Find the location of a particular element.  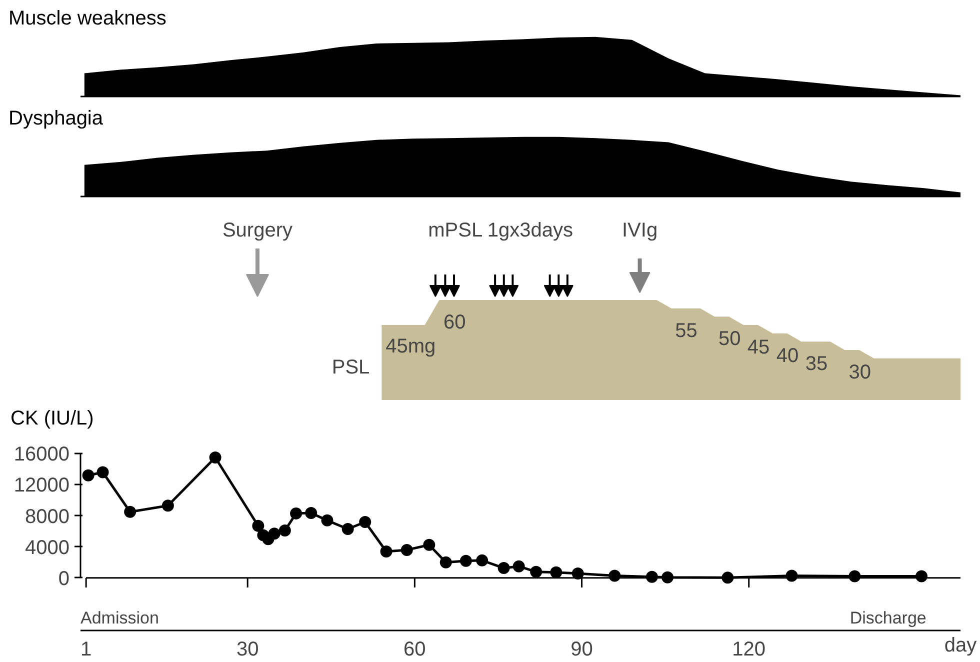

x-tick-label: 1 is located at coordinates (86, 649).